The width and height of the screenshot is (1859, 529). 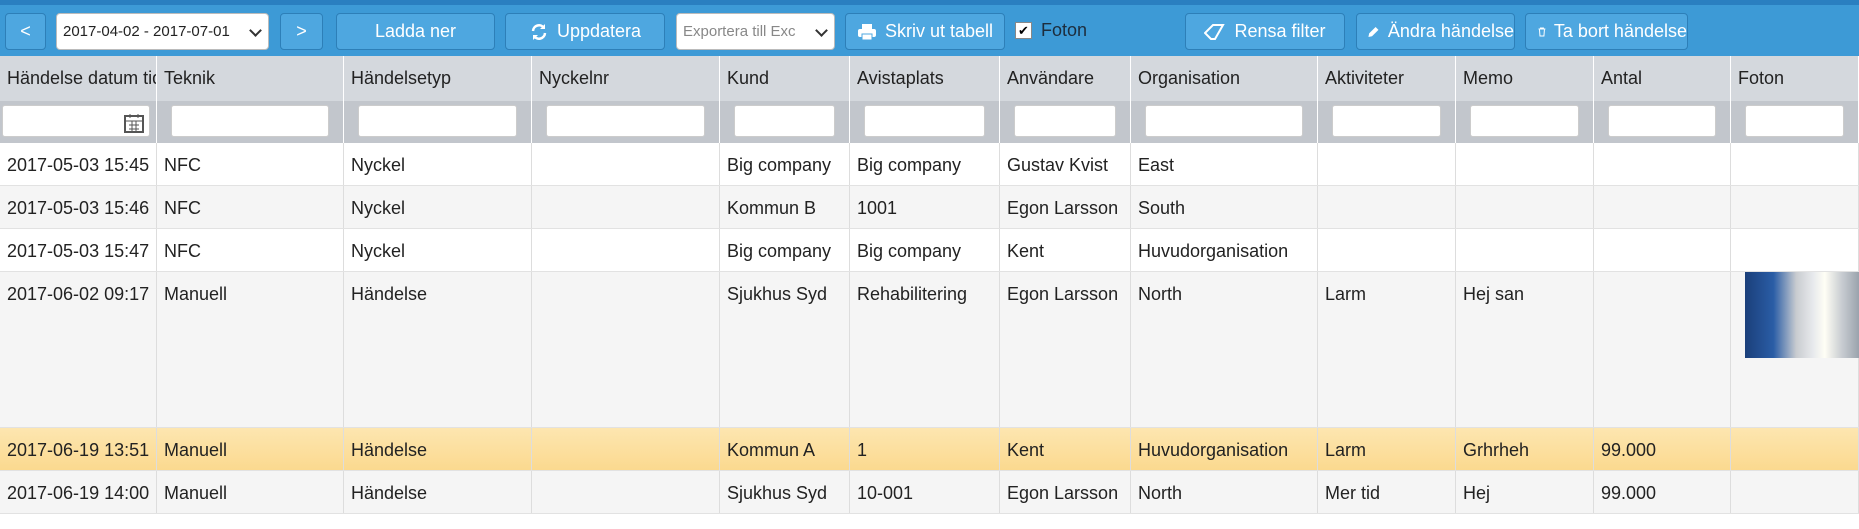 What do you see at coordinates (1065, 164) in the screenshot?
I see `table-cell: Gustav Kvist` at bounding box center [1065, 164].